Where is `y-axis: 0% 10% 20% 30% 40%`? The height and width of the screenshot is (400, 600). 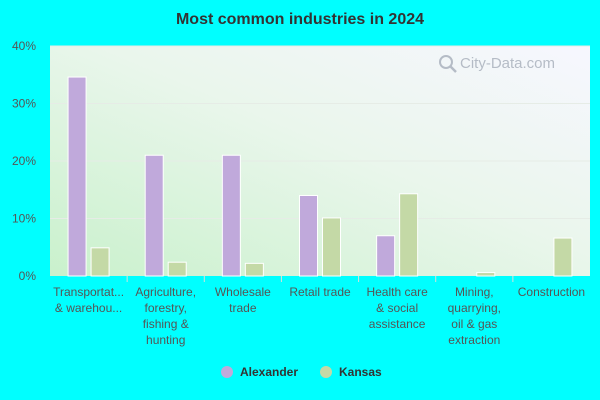
y-axis: 0% 10% 20% 30% 40% is located at coordinates (24, 161).